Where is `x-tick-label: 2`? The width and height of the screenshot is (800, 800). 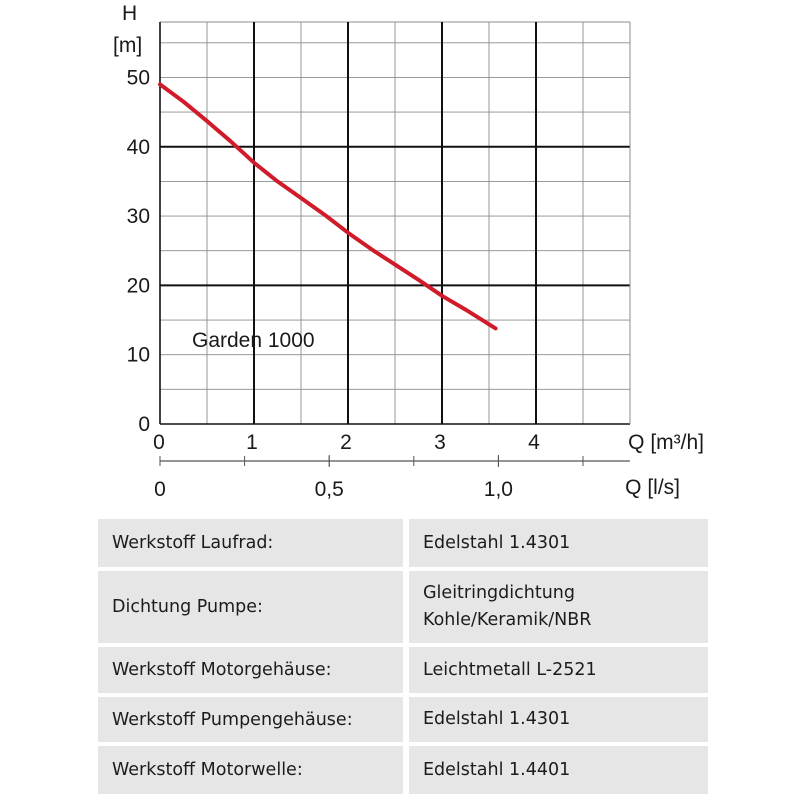
x-tick-label: 2 is located at coordinates (346, 442).